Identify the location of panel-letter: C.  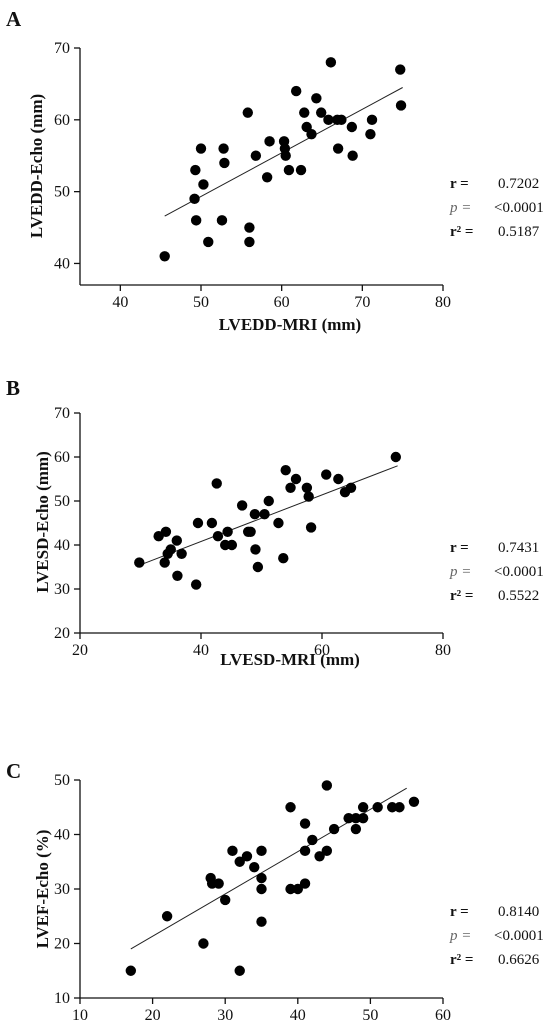
(13, 771).